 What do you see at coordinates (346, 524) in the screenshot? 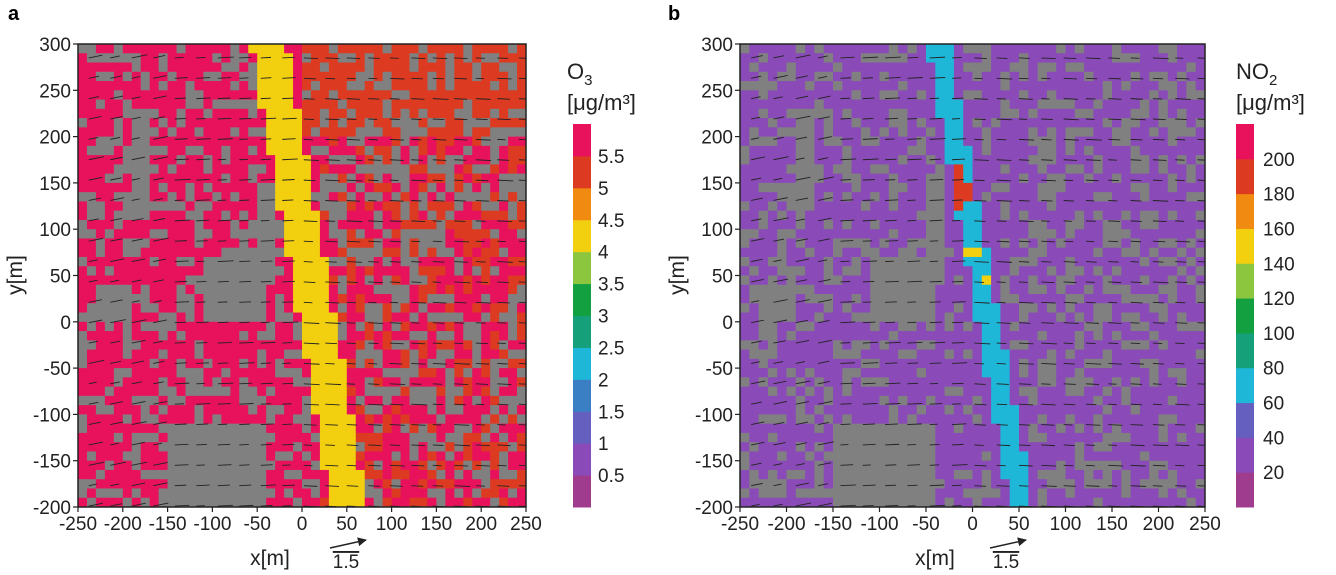
I see `x-tick-label: 50` at bounding box center [346, 524].